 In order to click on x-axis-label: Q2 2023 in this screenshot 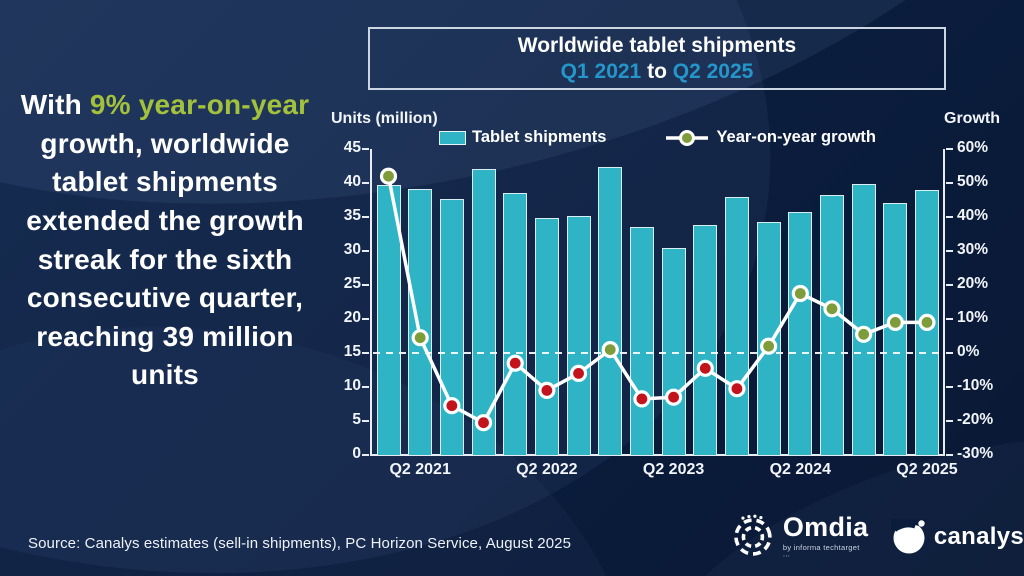, I will do `click(673, 469)`.